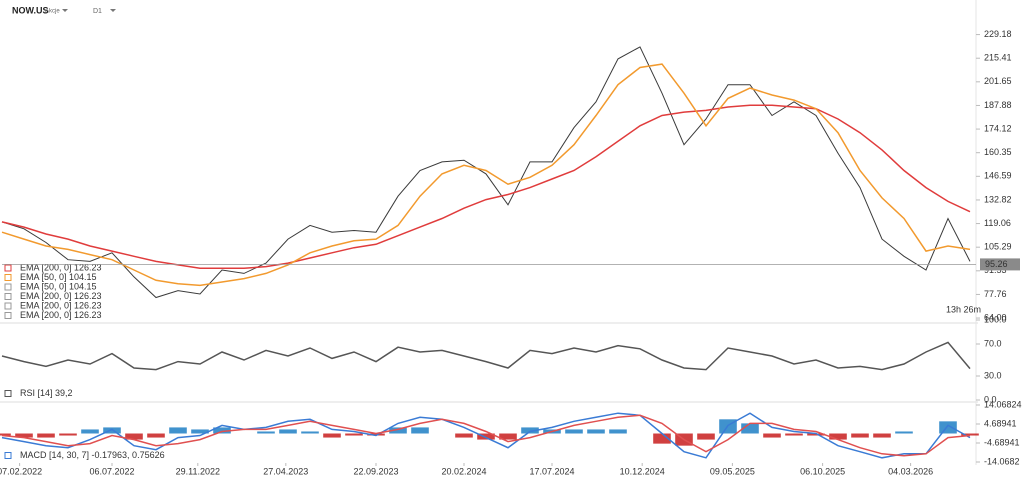  What do you see at coordinates (963, 309) in the screenshot?
I see `countdown: 13h 26m` at bounding box center [963, 309].